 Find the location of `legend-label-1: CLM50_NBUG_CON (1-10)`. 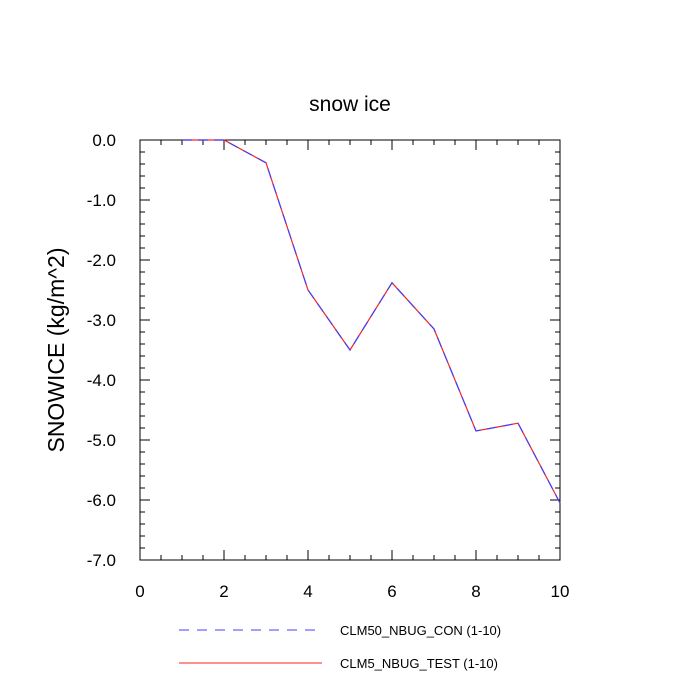

legend-label-1: CLM50_NBUG_CON (1-10) is located at coordinates (420, 630).